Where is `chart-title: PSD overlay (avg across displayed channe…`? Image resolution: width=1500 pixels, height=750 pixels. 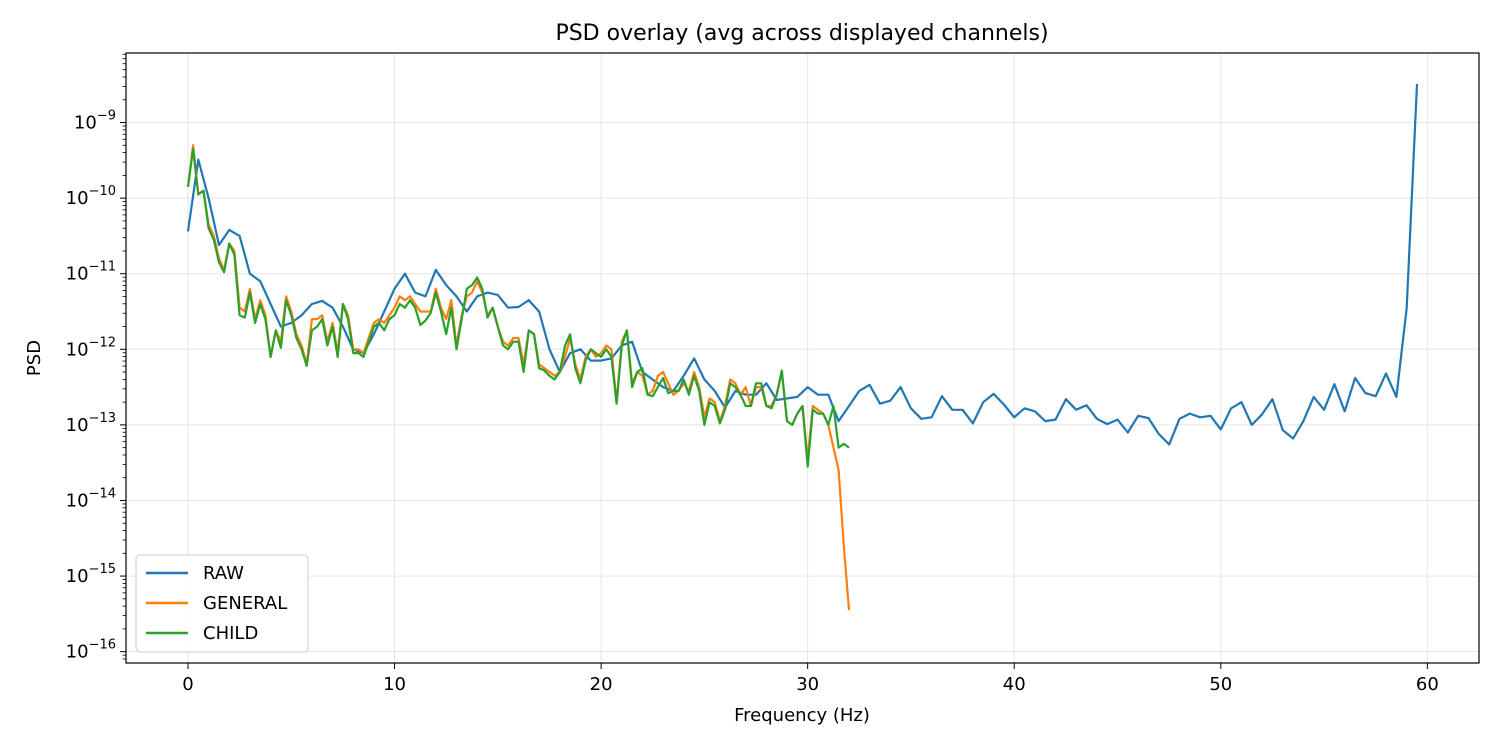
chart-title: PSD overlay (avg across displayed channe… is located at coordinates (801, 33).